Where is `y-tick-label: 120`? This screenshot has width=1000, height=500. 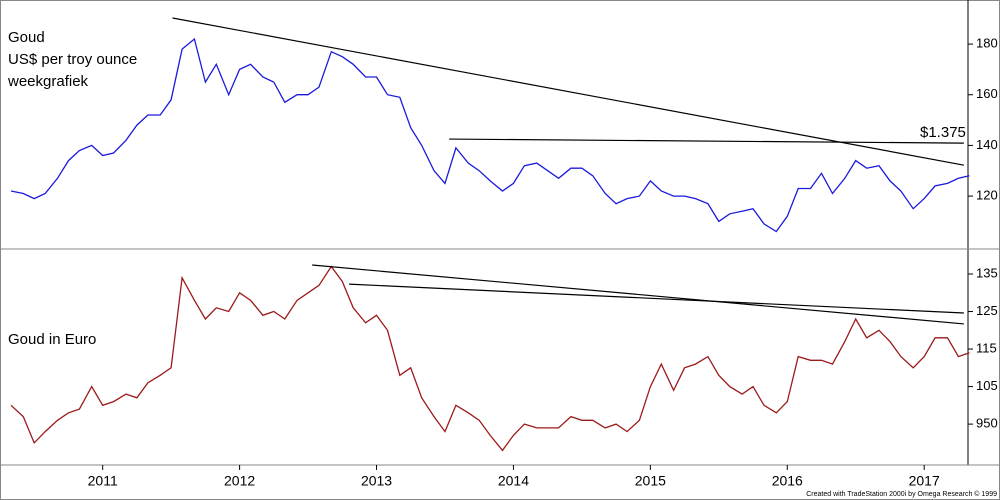
y-tick-label: 120 is located at coordinates (987, 195).